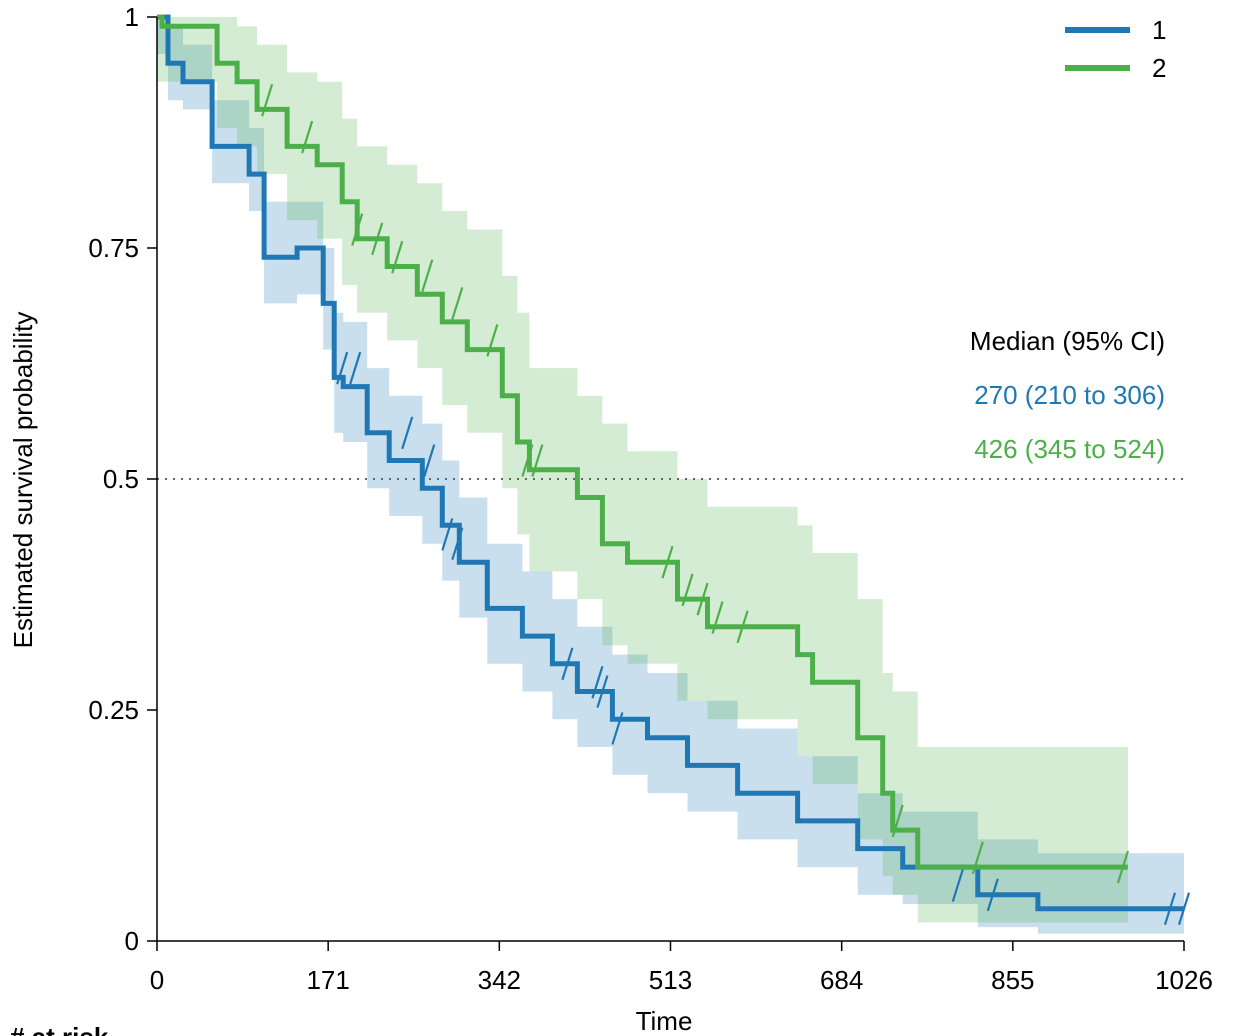 The height and width of the screenshot is (1036, 1237). I want to click on x-axis-title: Time, so click(664, 1021).